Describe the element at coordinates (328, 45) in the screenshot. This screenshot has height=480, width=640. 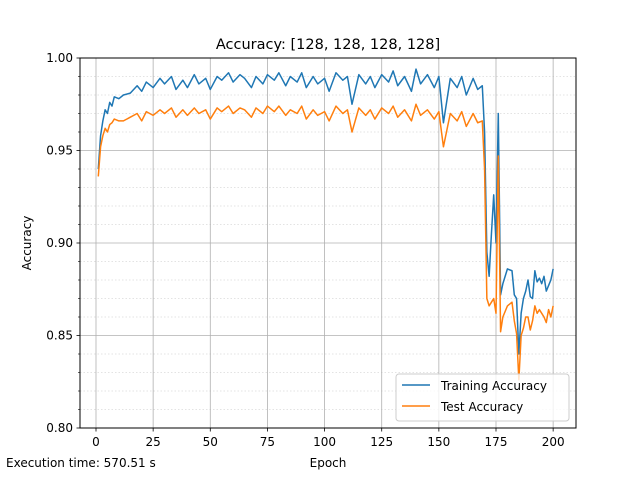
I see `chart-title: Accuracy: [128, 128, 128, 128]` at that location.